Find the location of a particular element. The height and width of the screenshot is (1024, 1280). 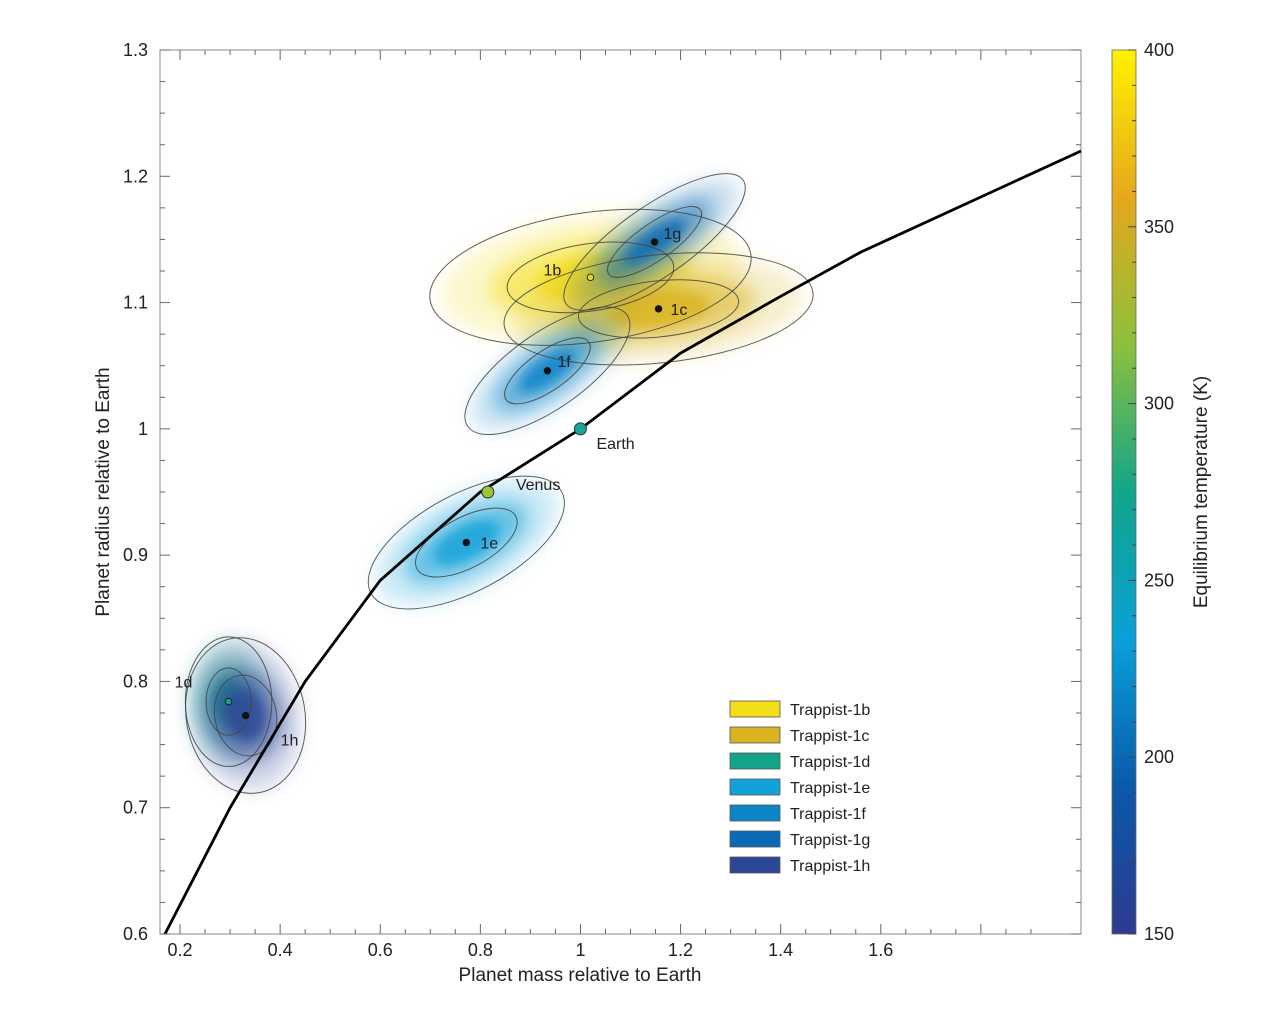

legend-label: Trappist-1g is located at coordinates (830, 840).